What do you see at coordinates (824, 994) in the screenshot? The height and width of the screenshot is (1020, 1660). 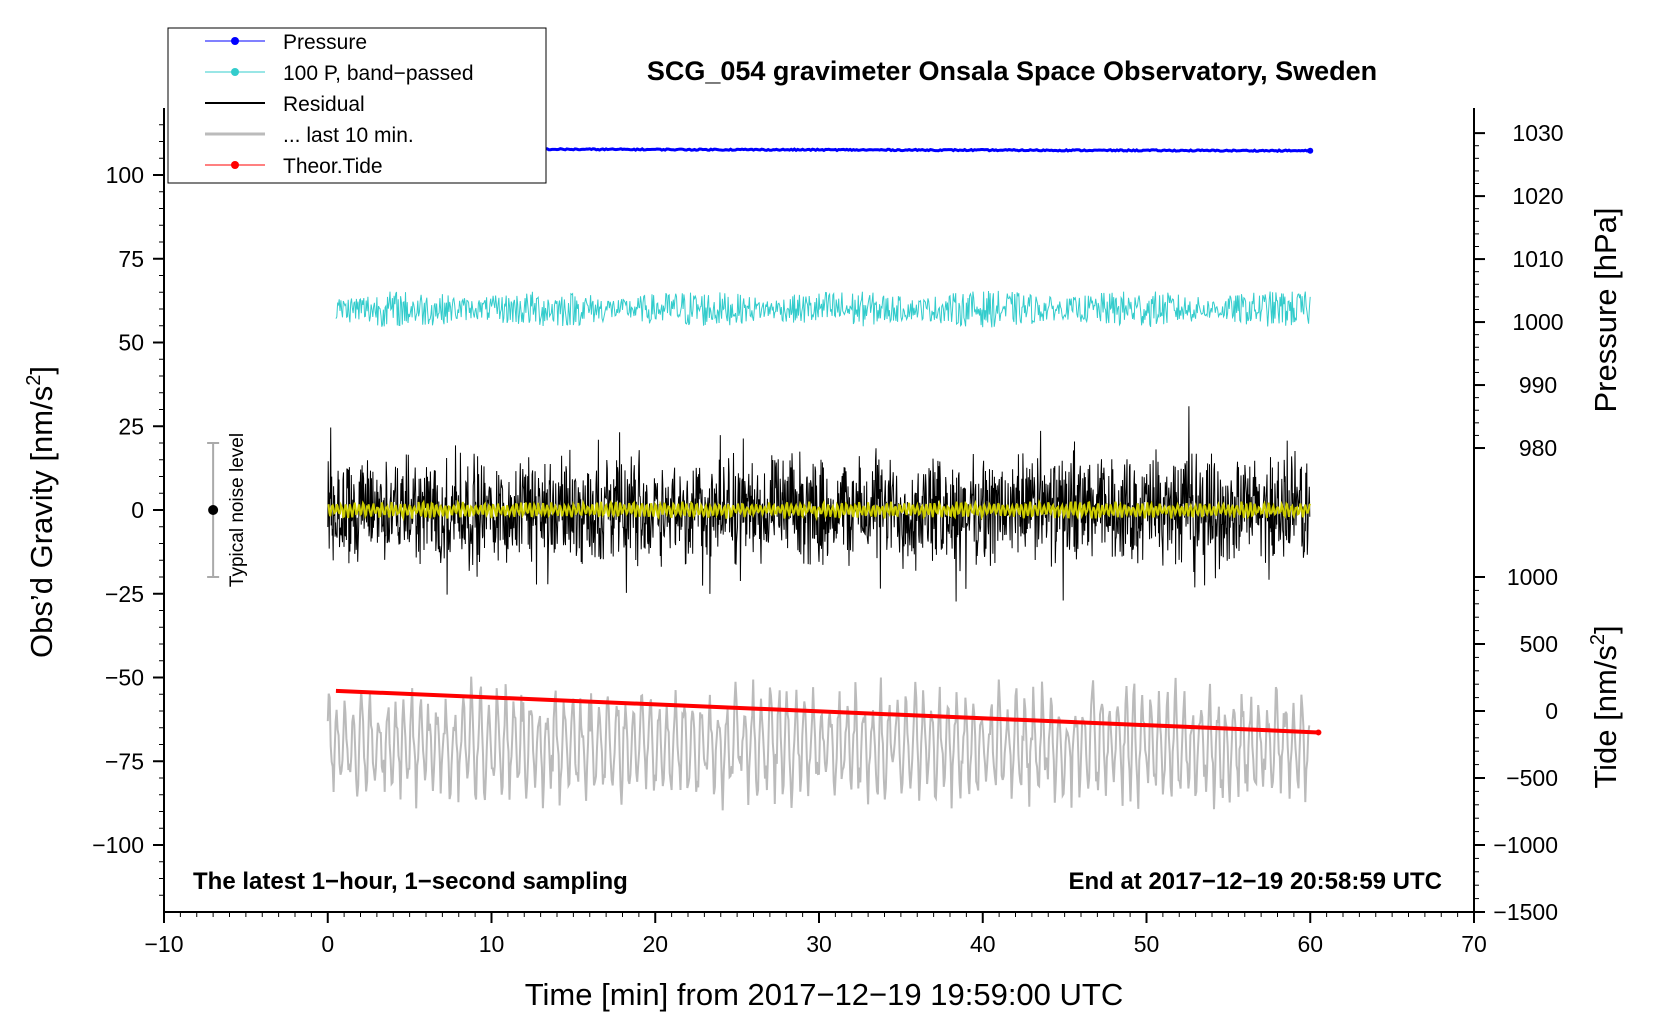 I see `x-axis-label: Time [min] from 2017−12−19 19:59:00 UTC` at bounding box center [824, 994].